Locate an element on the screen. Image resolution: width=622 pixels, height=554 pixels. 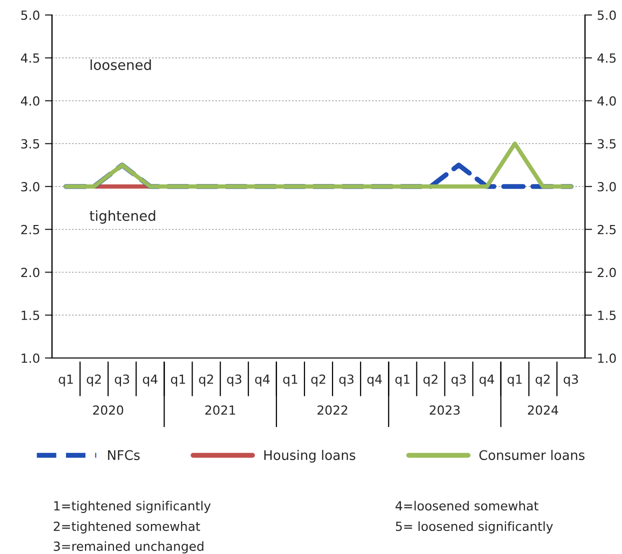
text: 5= loosened significantly is located at coordinates (474, 527).